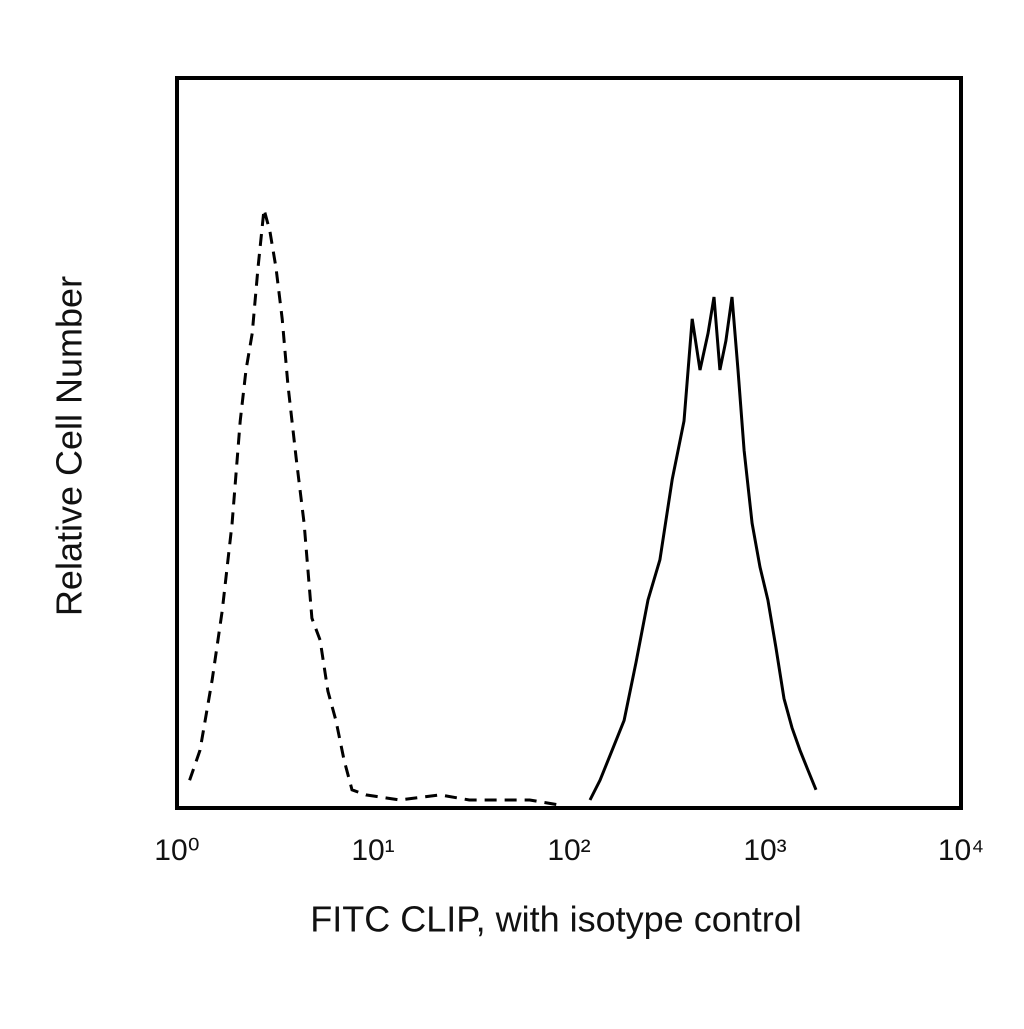 Image resolution: width=1024 pixels, height=1029 pixels. I want to click on x-tick-label: 10², so click(568, 850).